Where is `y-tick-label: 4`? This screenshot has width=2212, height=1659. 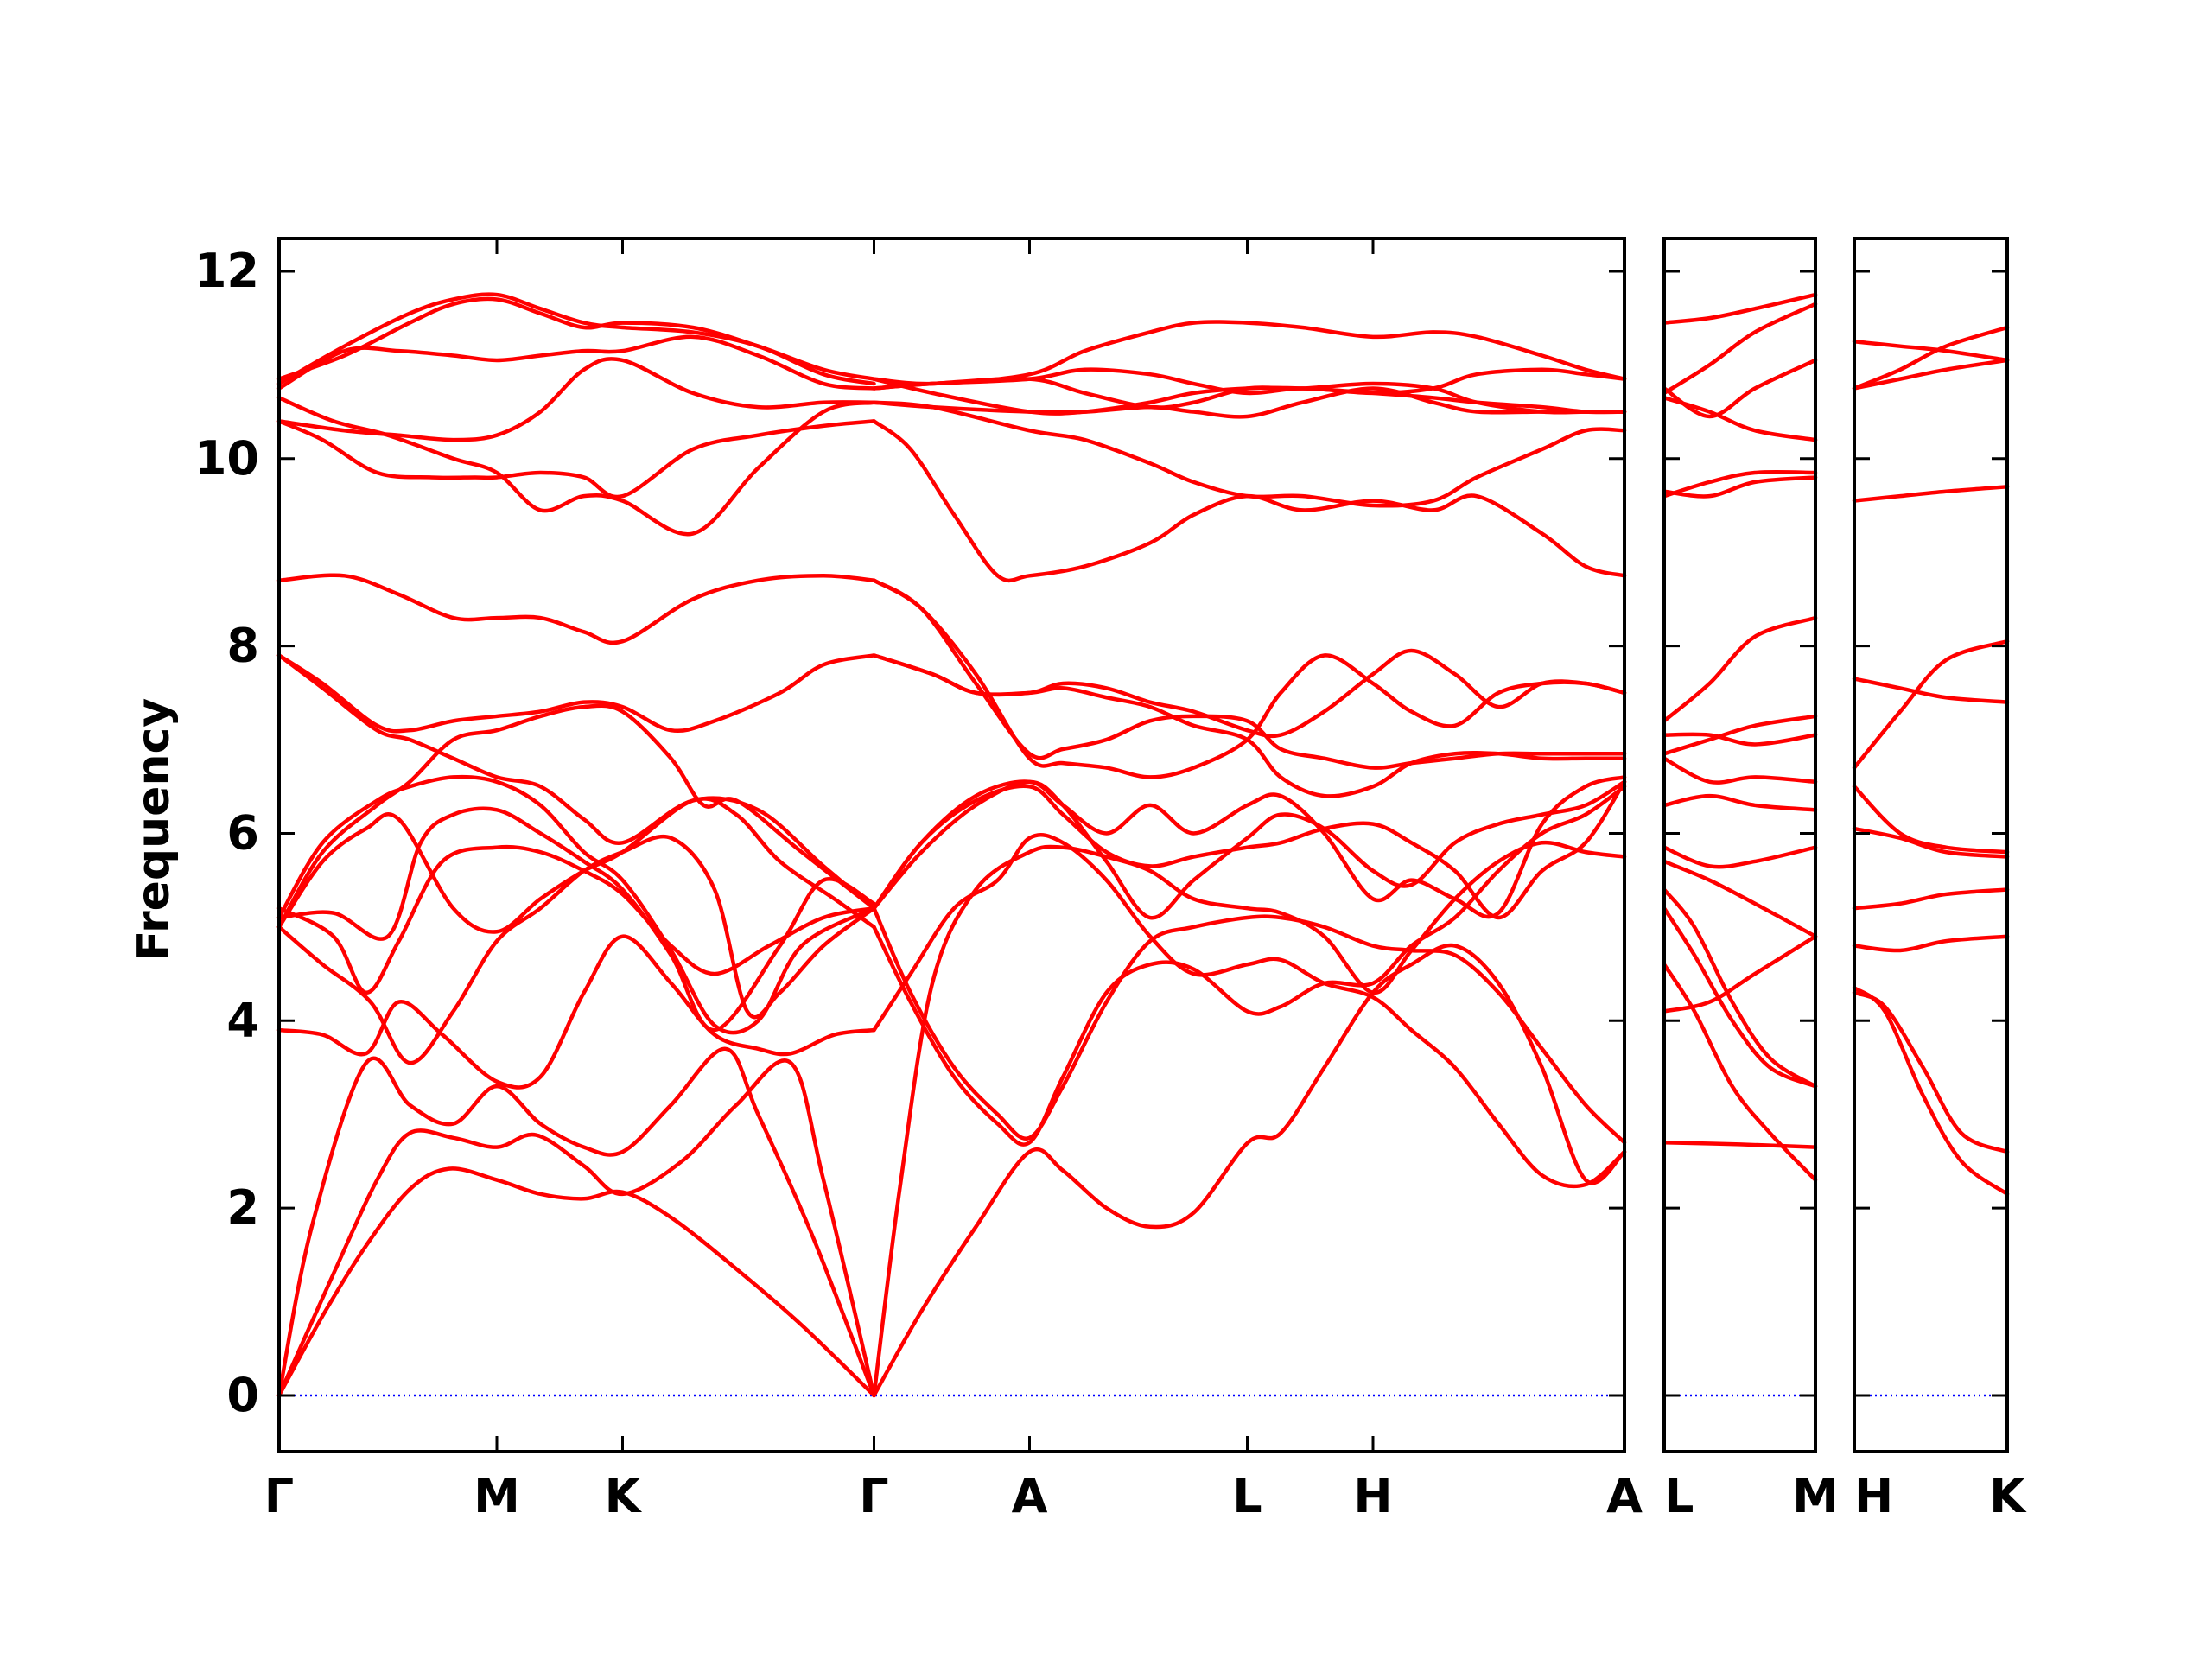
y-tick-label: 4 is located at coordinates (242, 1020).